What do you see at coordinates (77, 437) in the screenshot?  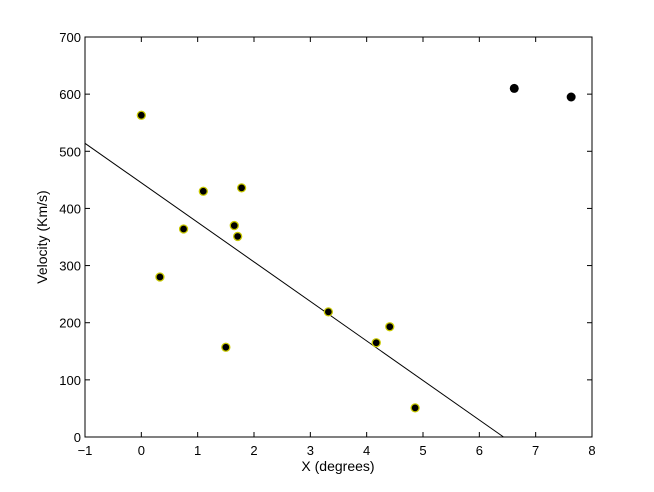 I see `y-tick-label: 0` at bounding box center [77, 437].